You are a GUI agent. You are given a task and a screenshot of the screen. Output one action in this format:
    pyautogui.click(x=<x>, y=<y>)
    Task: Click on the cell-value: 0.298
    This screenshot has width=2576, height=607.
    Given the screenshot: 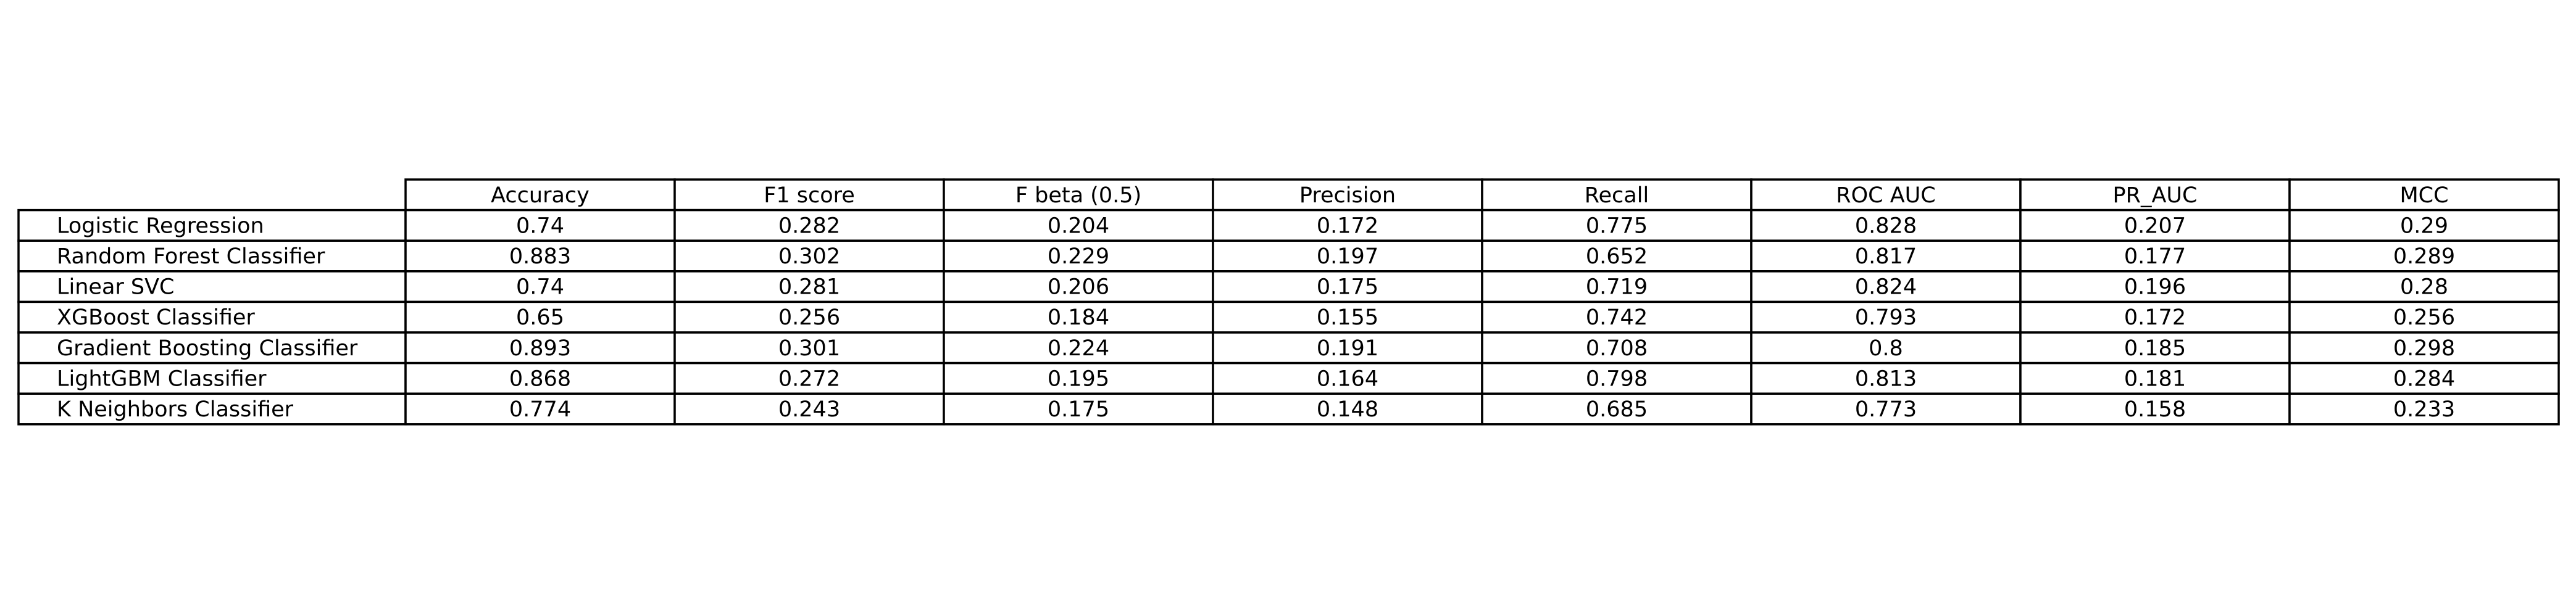 What is the action you would take?
    pyautogui.click(x=2424, y=348)
    